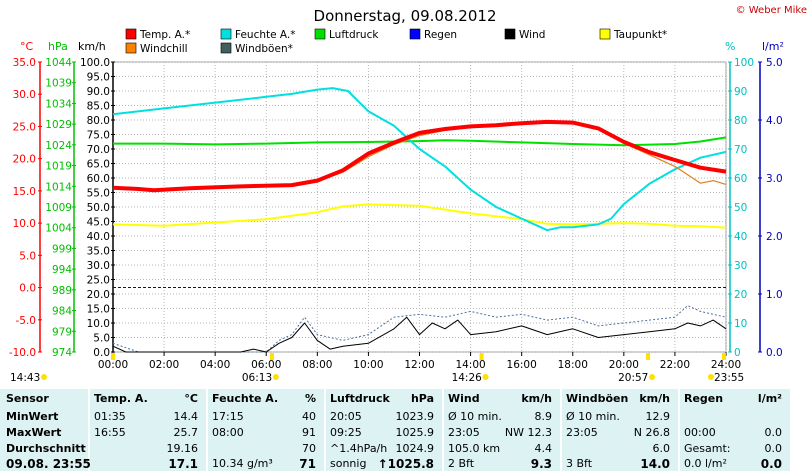 Image resolution: width=810 pixels, height=471 pixels. Describe the element at coordinates (774, 295) in the screenshot. I see `rain-tick-label: 1.0` at that location.